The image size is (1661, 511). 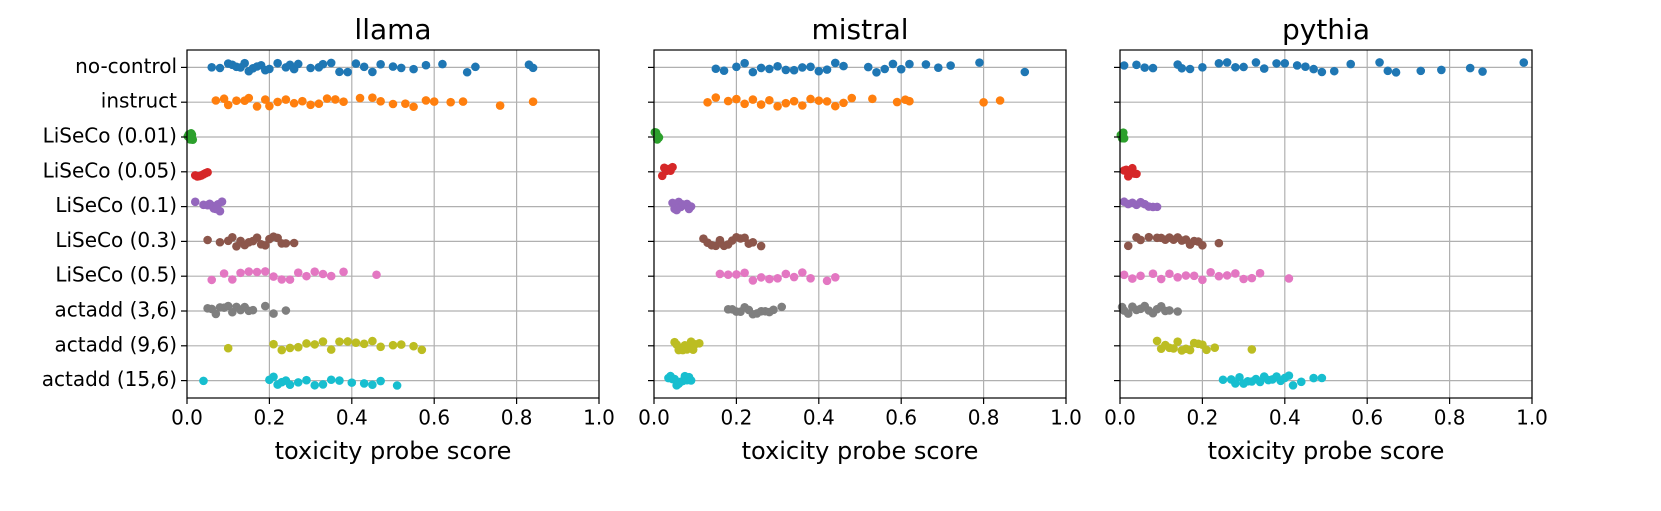 What do you see at coordinates (110, 170) in the screenshot?
I see `y-tick-label: LiSeCo (0.05)` at bounding box center [110, 170].